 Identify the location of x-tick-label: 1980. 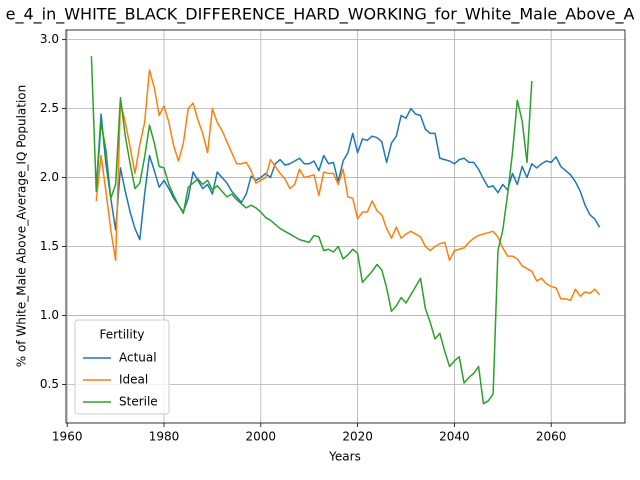
(164, 437).